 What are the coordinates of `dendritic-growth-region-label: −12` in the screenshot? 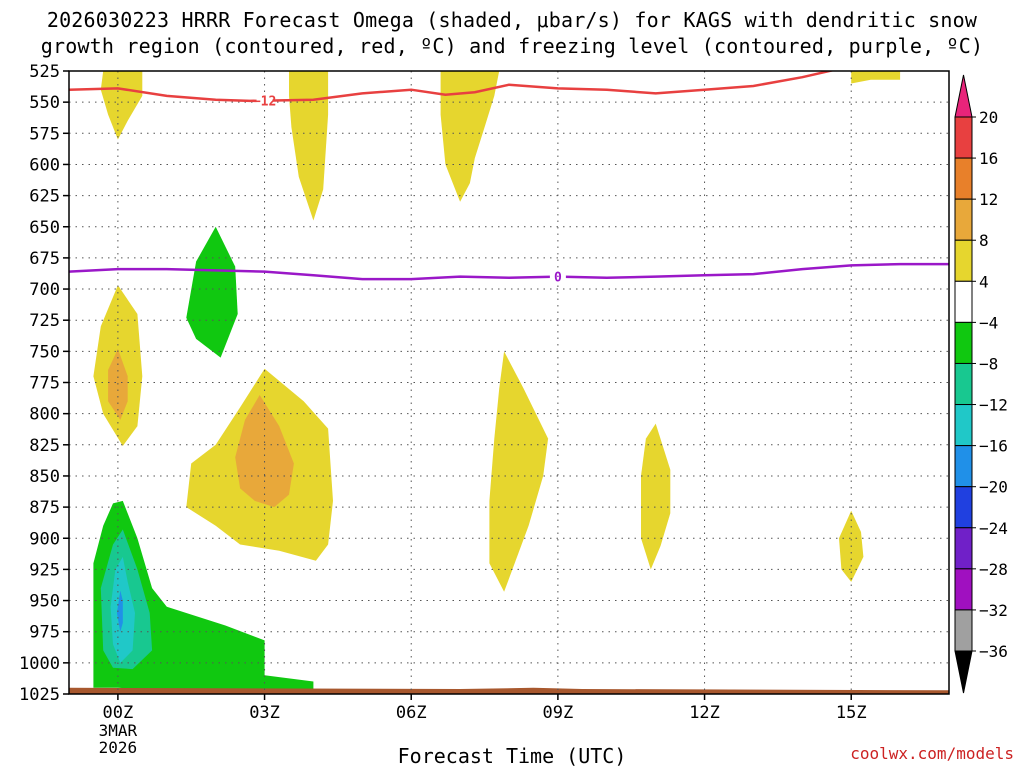 It's located at (264, 102).